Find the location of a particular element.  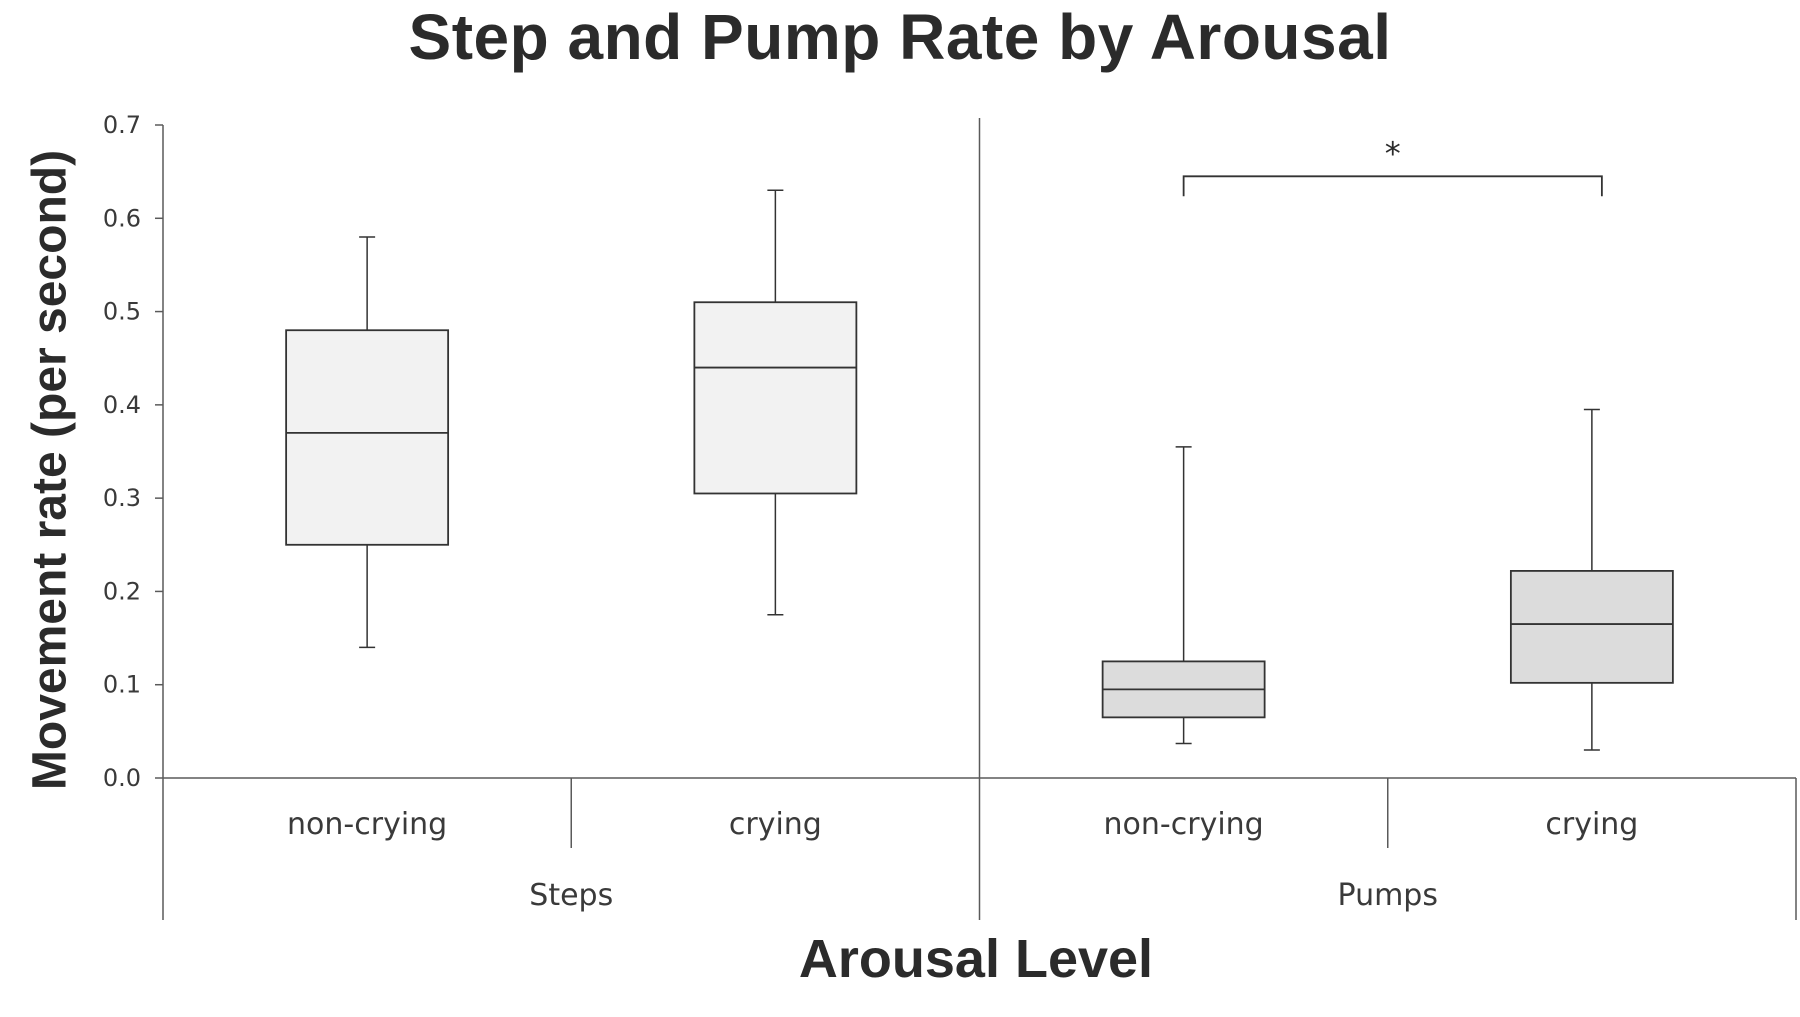

group-label: Pumps is located at coordinates (1388, 895).